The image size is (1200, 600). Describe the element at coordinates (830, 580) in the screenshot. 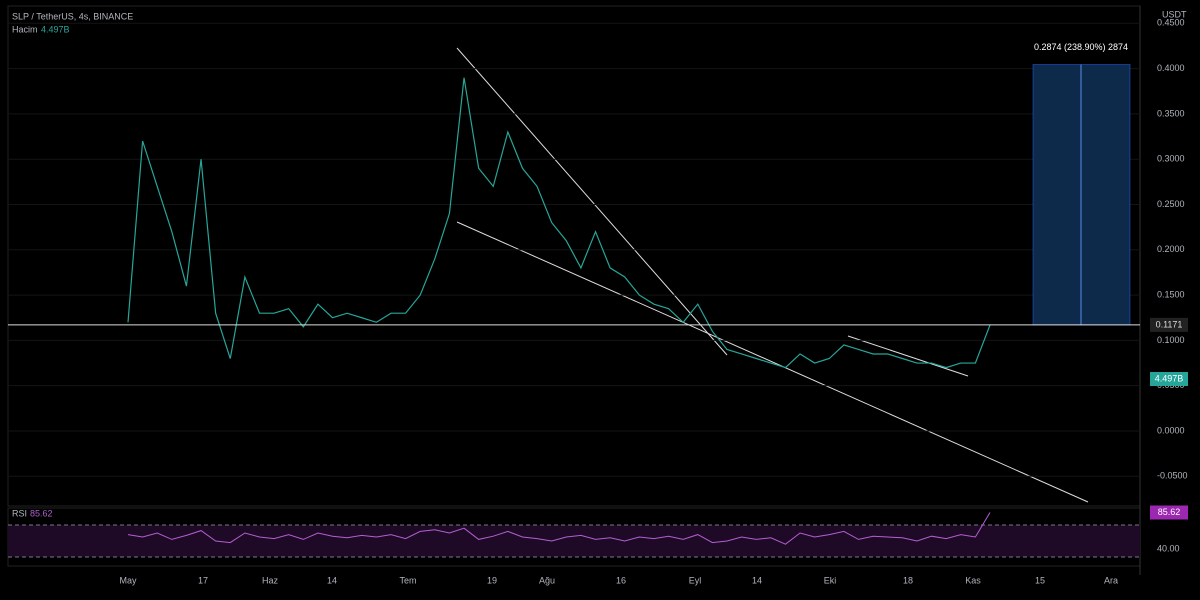

I see `x-tick-label: Eki` at that location.